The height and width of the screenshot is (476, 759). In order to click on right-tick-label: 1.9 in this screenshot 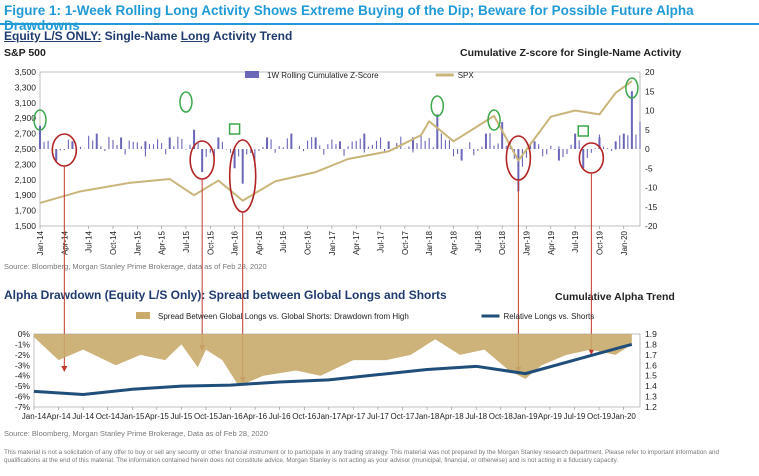, I will do `click(651, 334)`.